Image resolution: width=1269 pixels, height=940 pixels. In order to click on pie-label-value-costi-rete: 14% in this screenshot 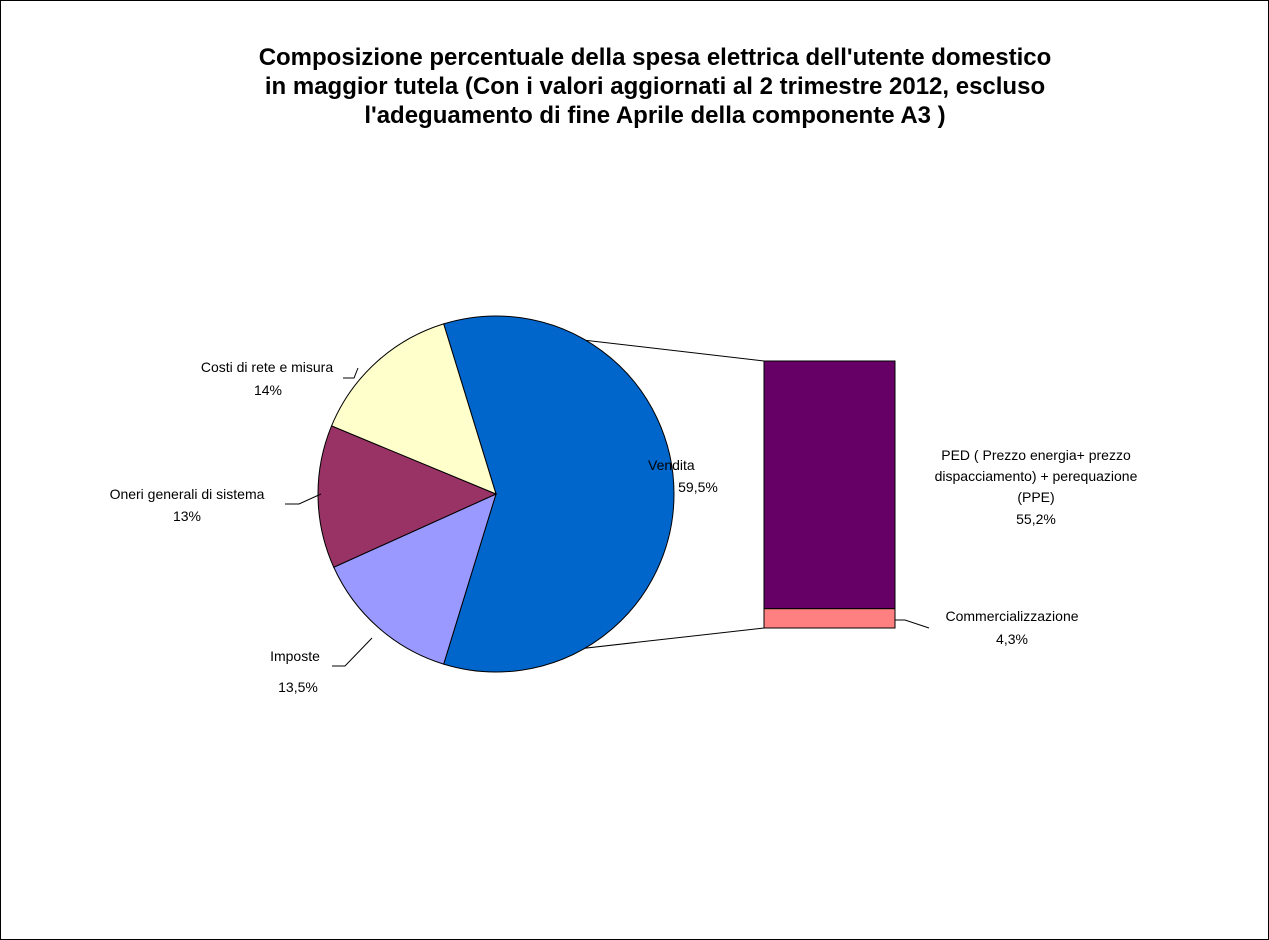, I will do `click(268, 390)`.